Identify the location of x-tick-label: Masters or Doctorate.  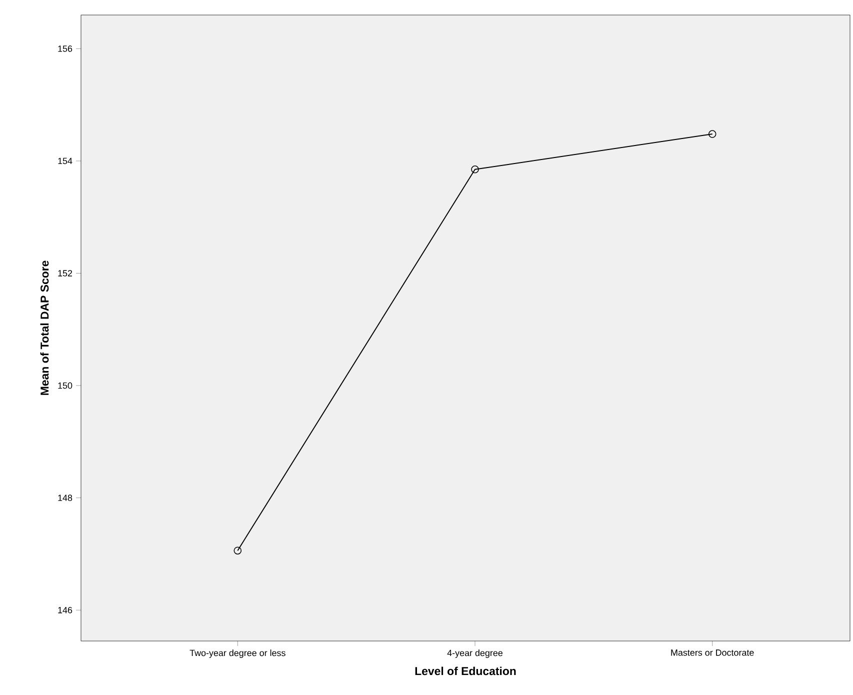
(712, 653).